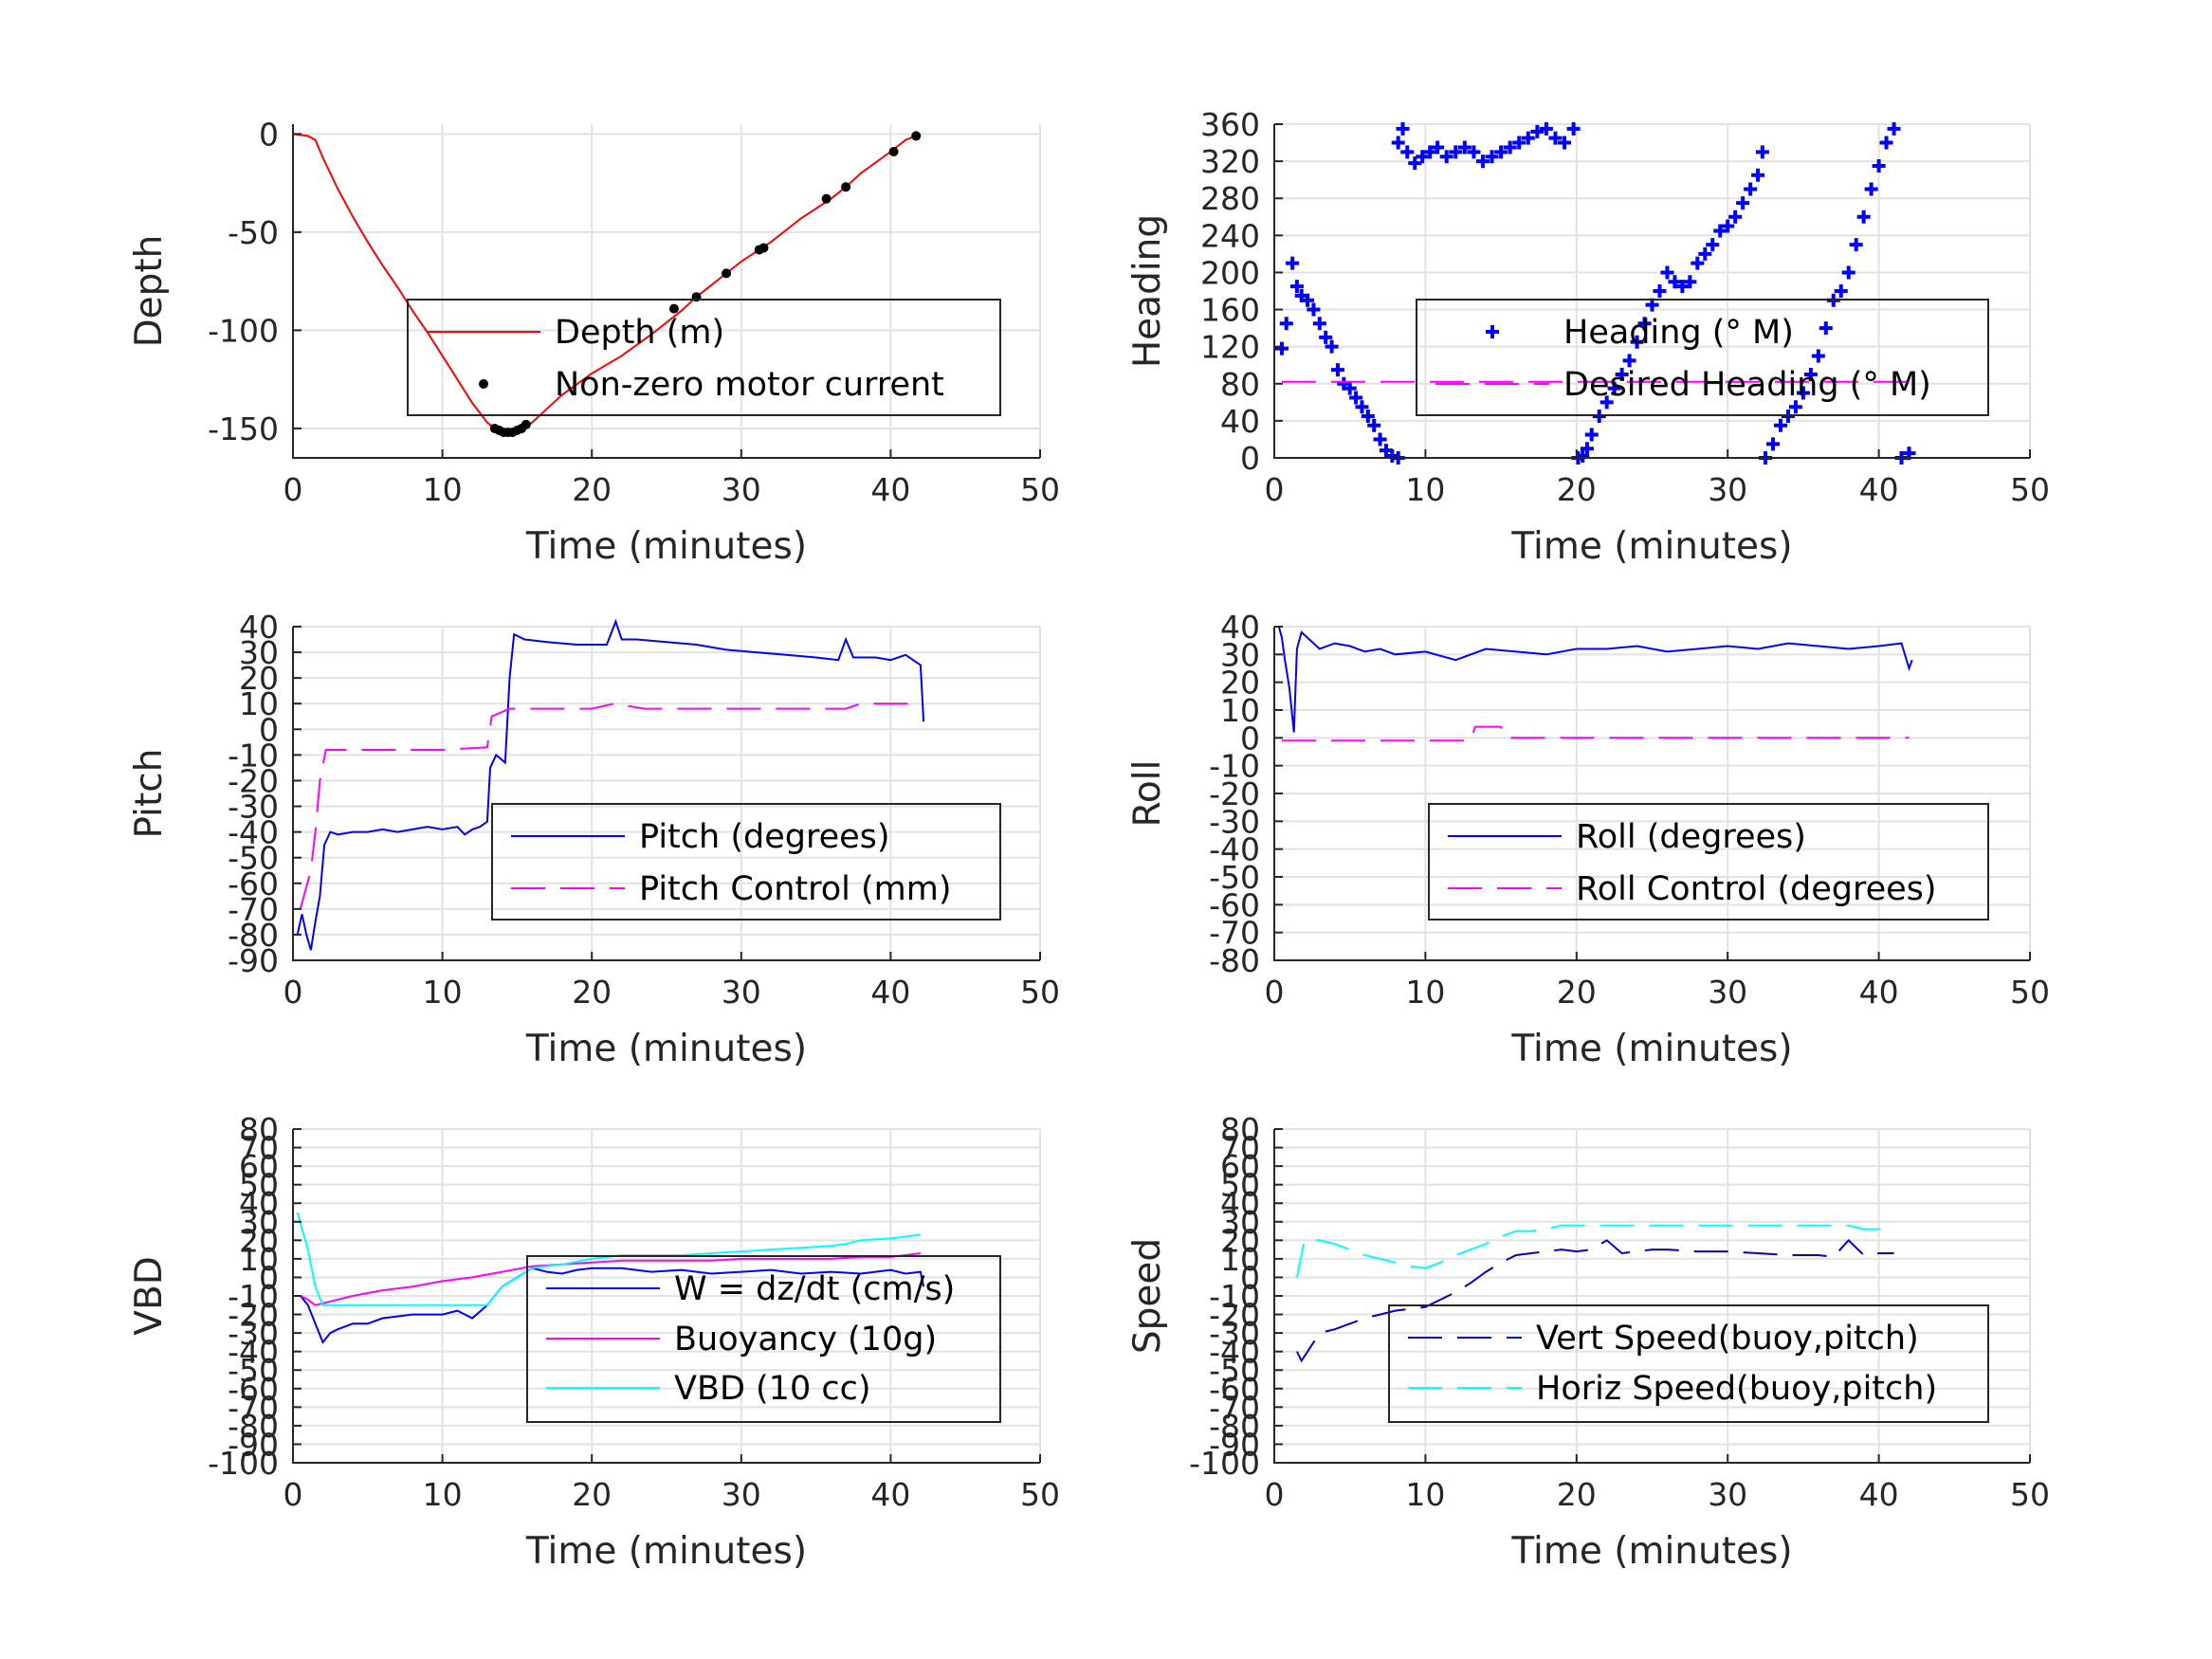 This screenshot has height=1659, width=2212. I want to click on x-tick-label: 50, so click(1040, 1494).